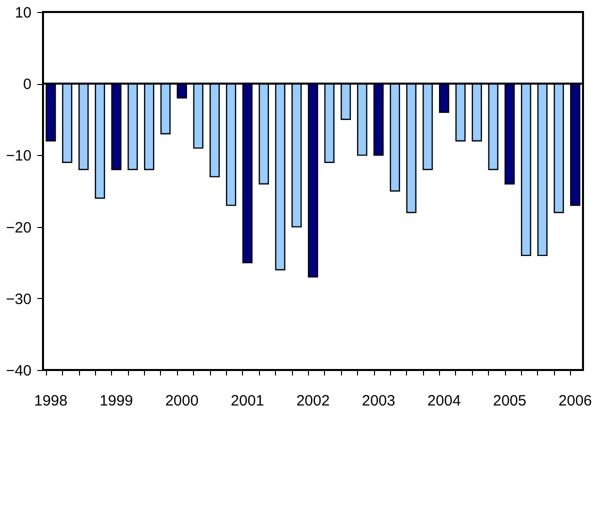  Describe the element at coordinates (182, 401) in the screenshot. I see `x-tick-label: 2000` at that location.